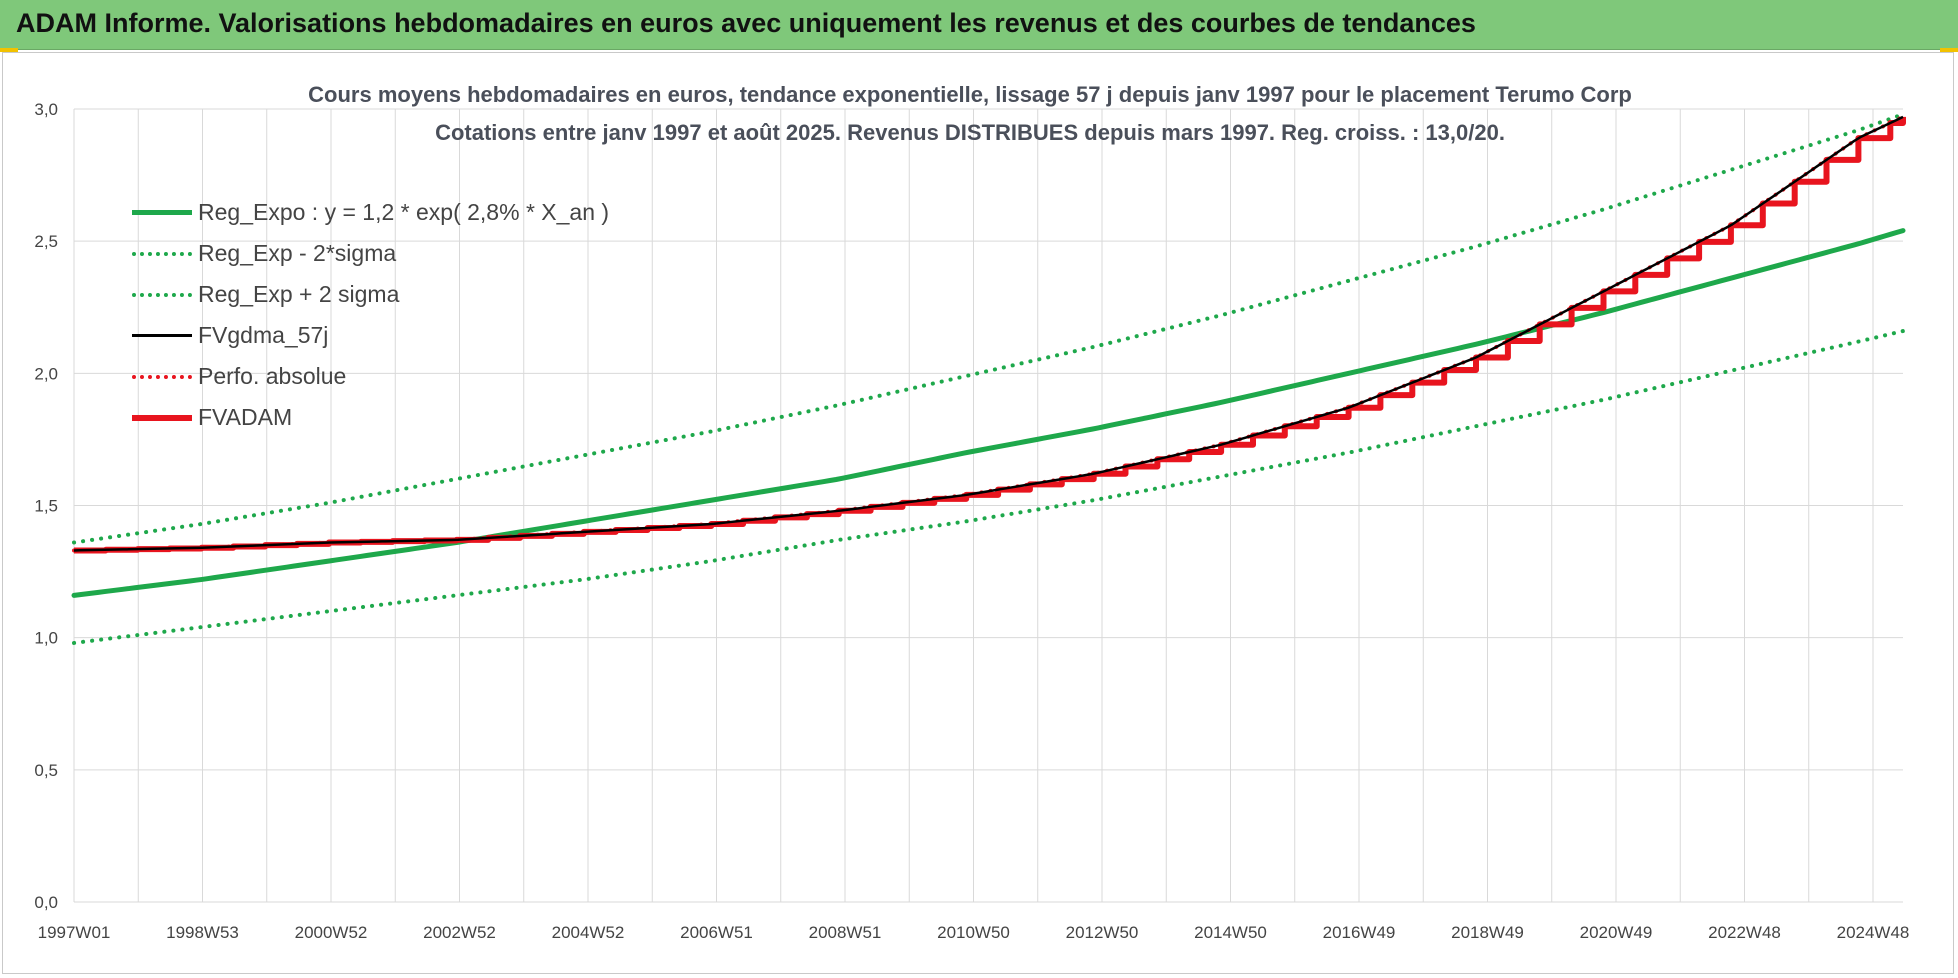  What do you see at coordinates (1102, 932) in the screenshot?
I see `x-tick-label: 2012W50` at bounding box center [1102, 932].